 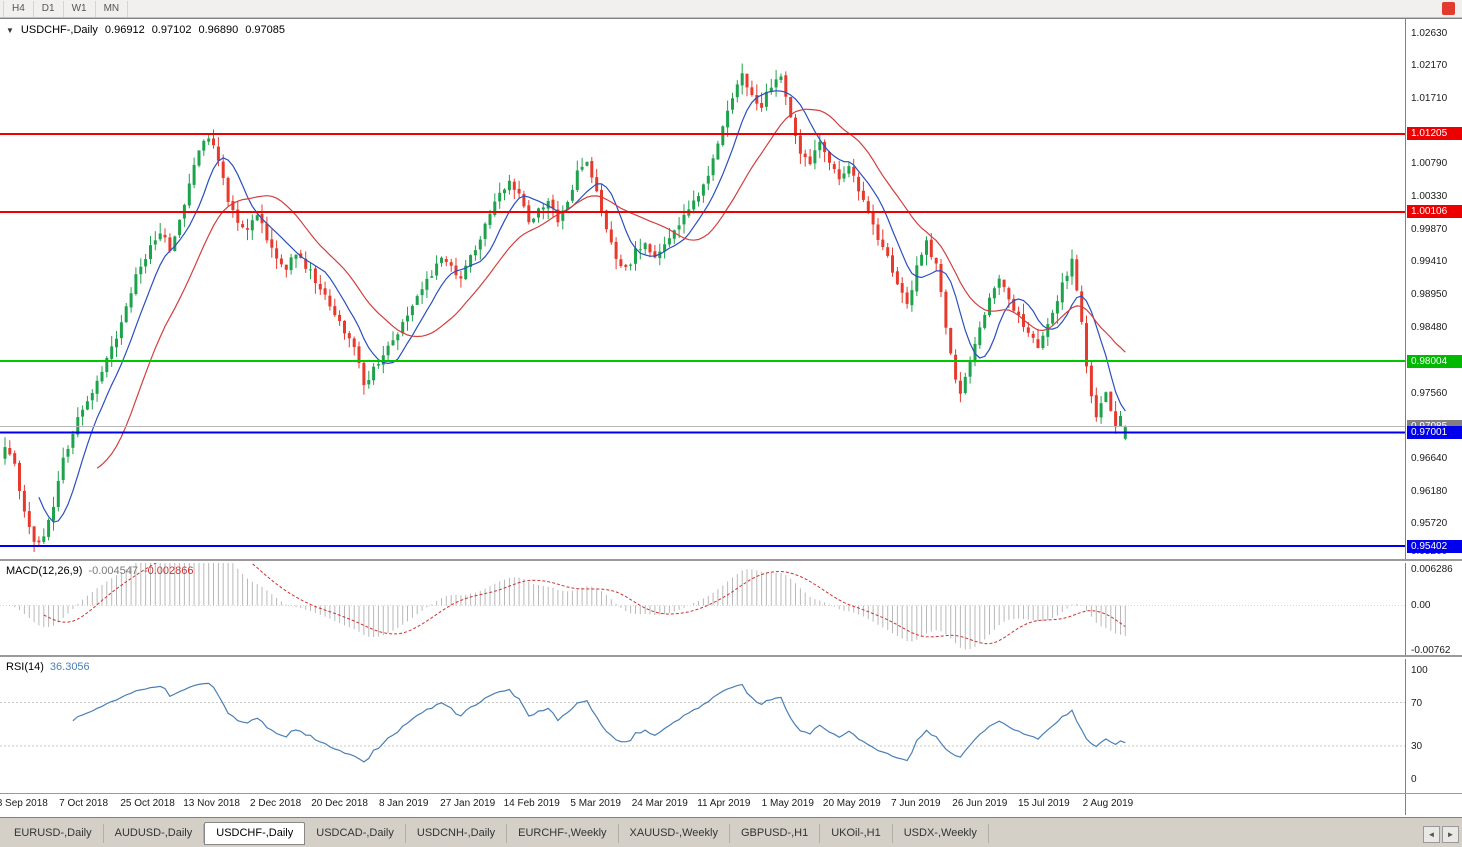 What do you see at coordinates (1432, 569) in the screenshot?
I see `macd-axis-tick: 0.006286` at bounding box center [1432, 569].